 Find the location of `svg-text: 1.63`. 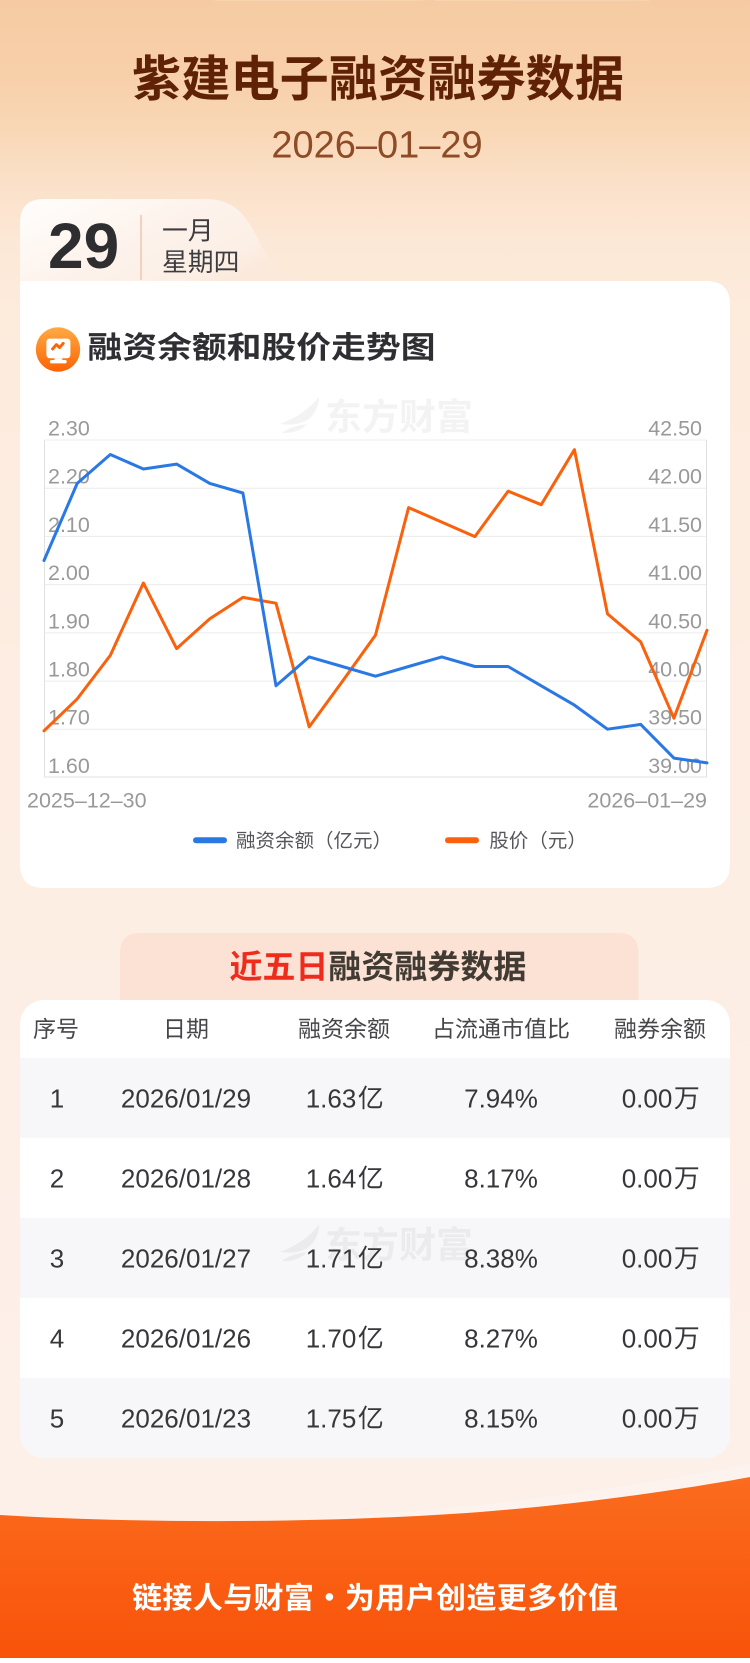

svg-text: 1.63 is located at coordinates (331, 1098).